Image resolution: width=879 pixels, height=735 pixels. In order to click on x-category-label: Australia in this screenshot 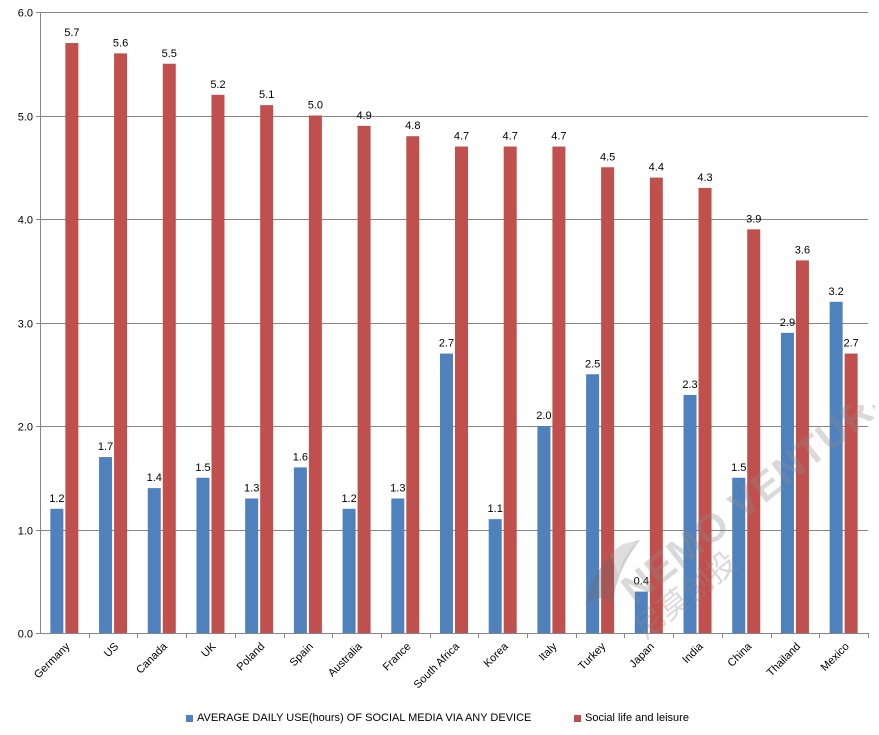, I will do `click(345, 659)`.